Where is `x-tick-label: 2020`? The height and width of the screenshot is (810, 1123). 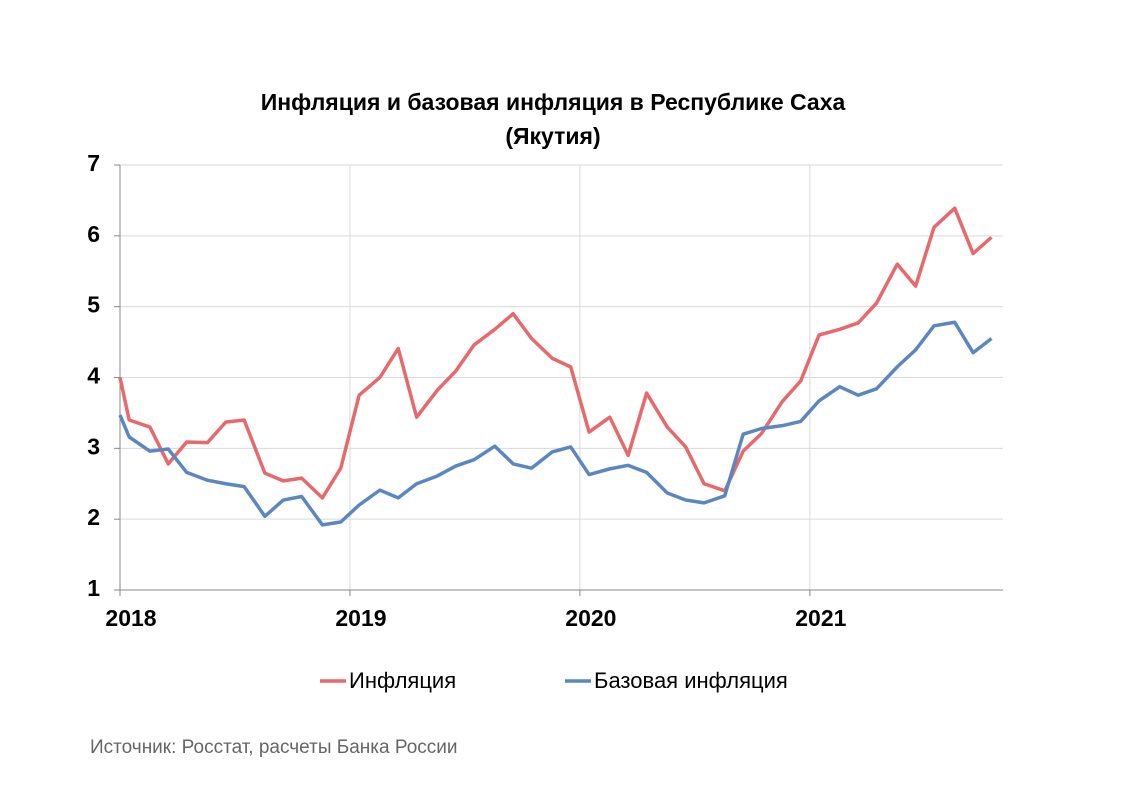
x-tick-label: 2020 is located at coordinates (590, 618).